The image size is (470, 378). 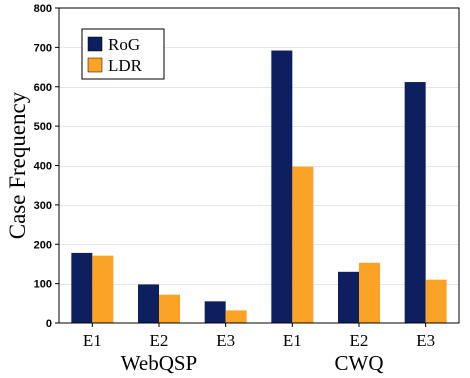 What do you see at coordinates (95, 44) in the screenshot?
I see `legend-swatch-rog` at bounding box center [95, 44].